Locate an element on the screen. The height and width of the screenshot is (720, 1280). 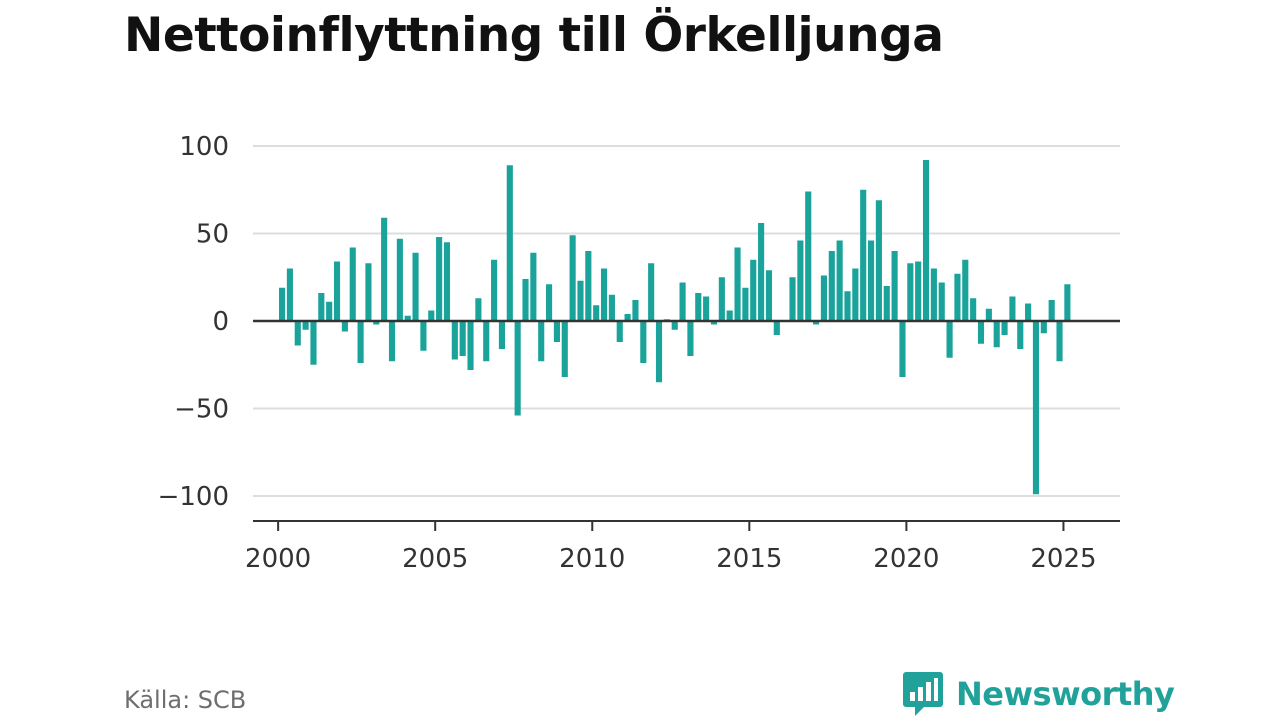
y-tick-label: −100 is located at coordinates (193, 497).